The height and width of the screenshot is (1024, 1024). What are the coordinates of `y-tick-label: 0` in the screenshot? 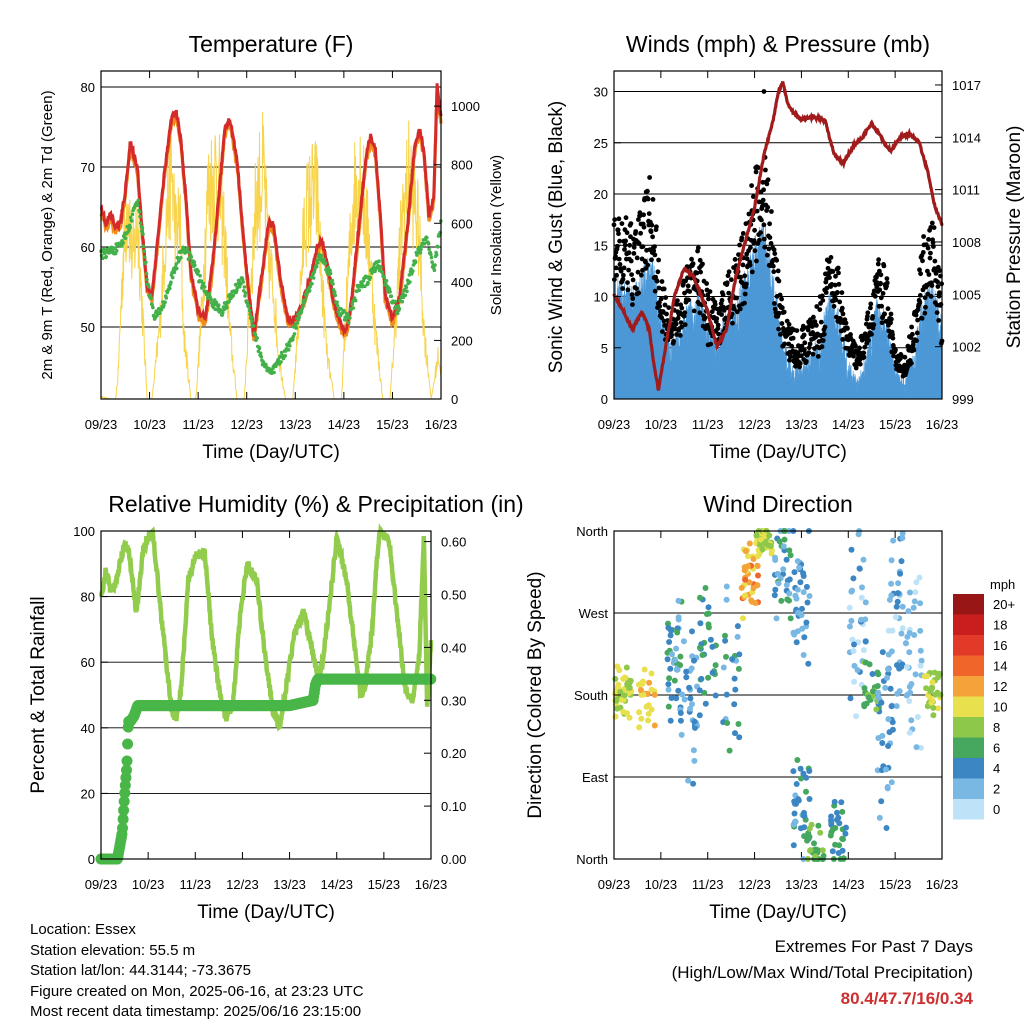 It's located at (604, 399).